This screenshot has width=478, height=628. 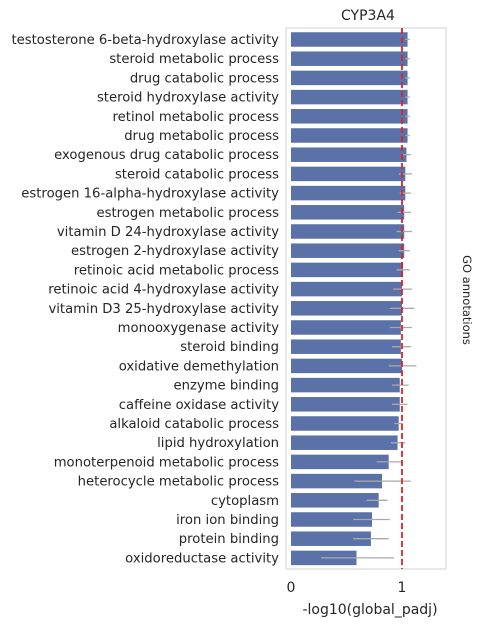 I want to click on x-axis-label: -log10(global_padj), so click(x=369, y=610).